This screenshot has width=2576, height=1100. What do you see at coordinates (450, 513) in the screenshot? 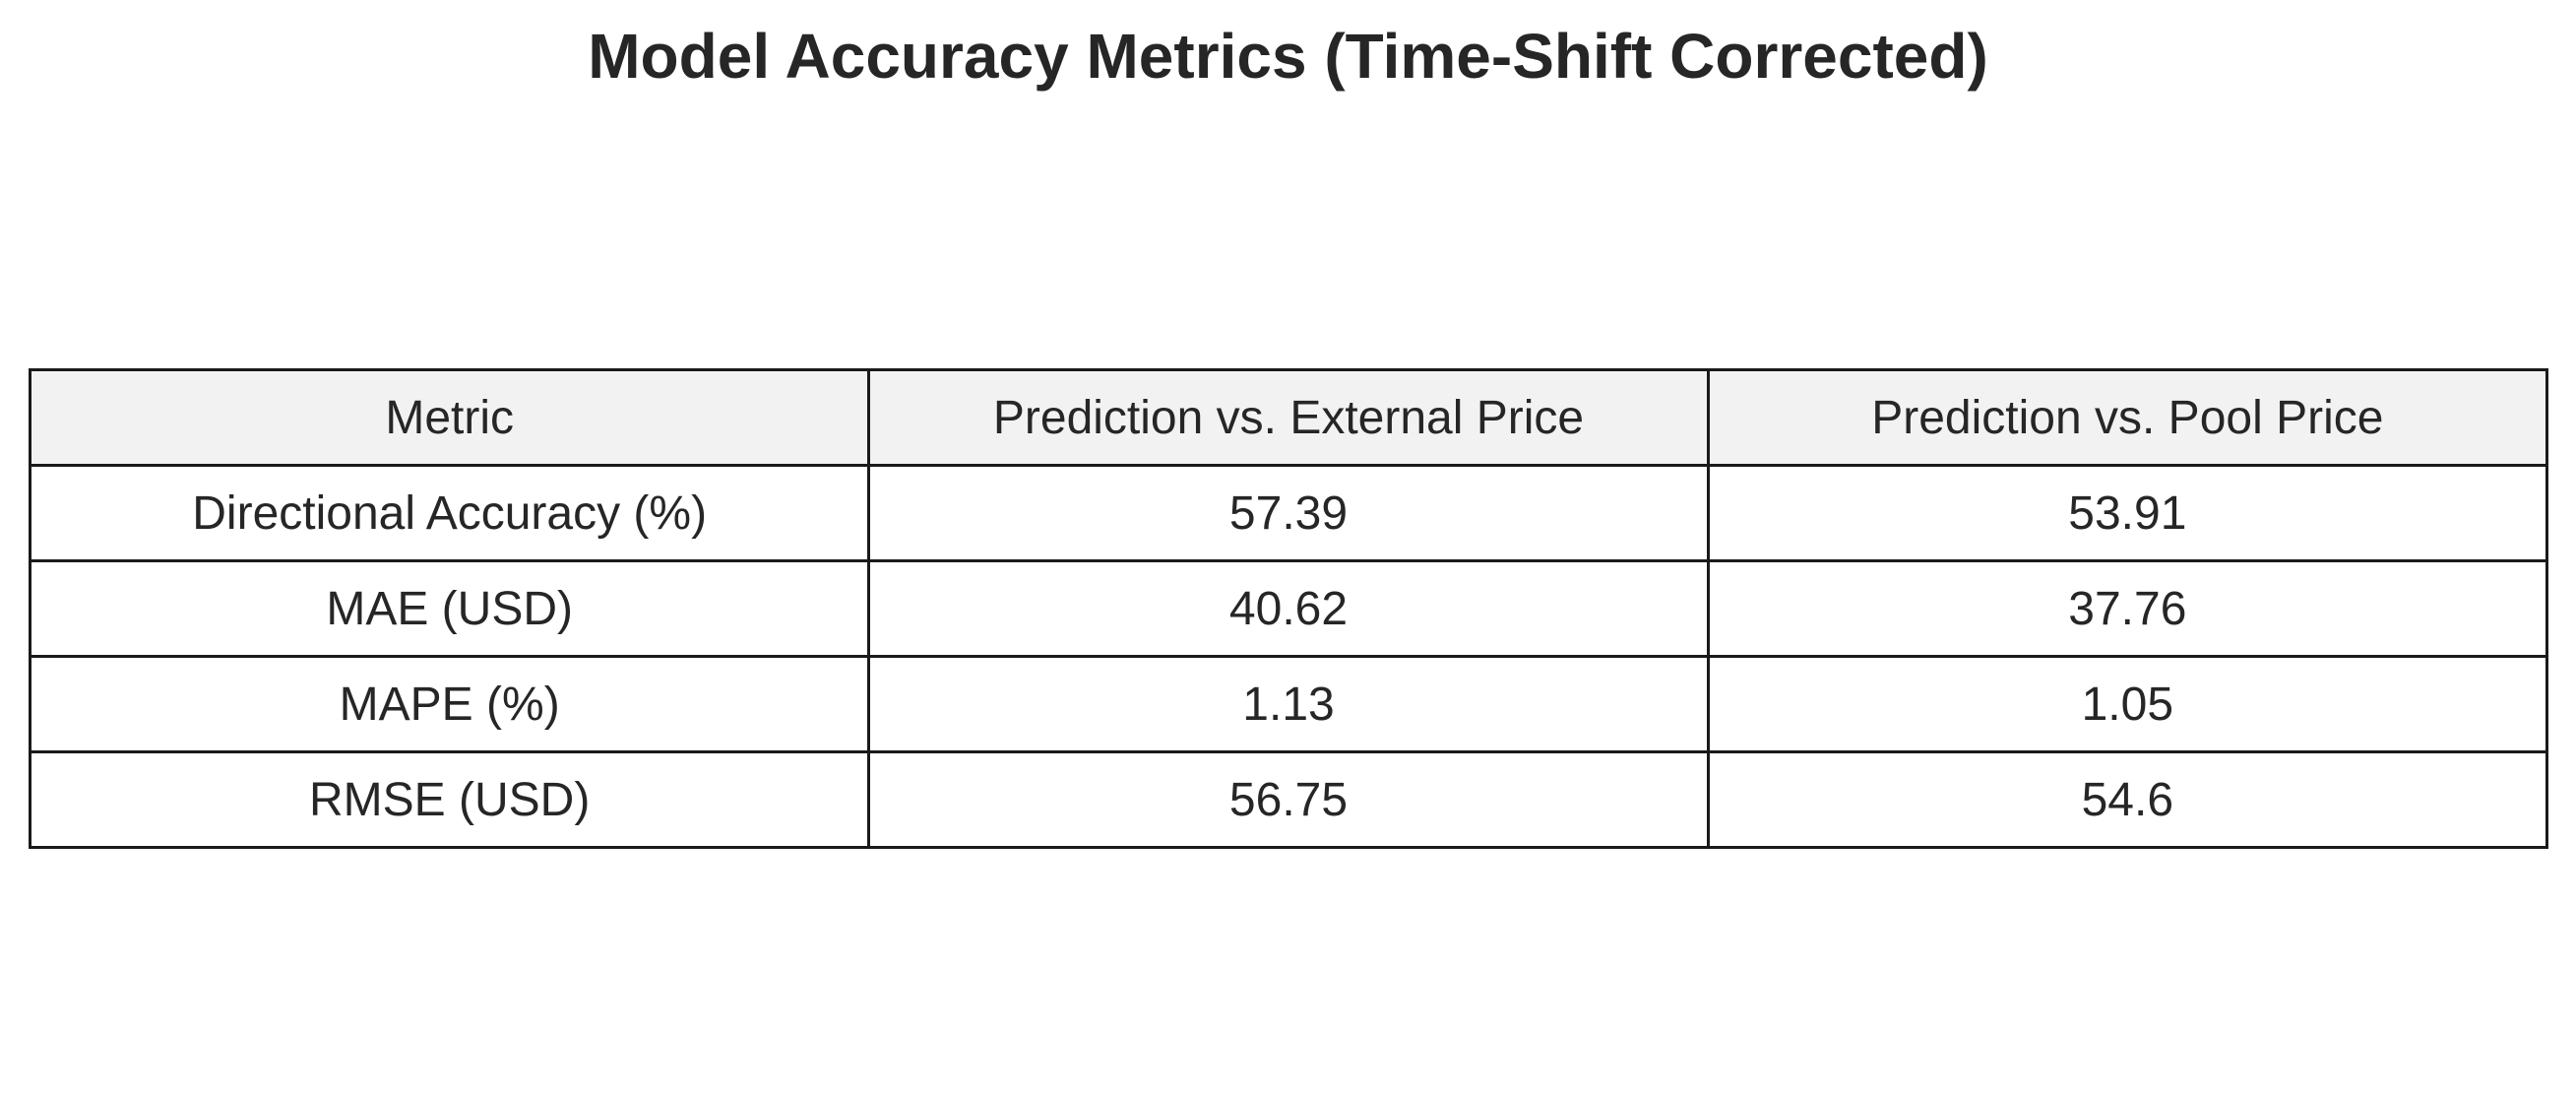
I see `table-cell-metric: Directional Accuracy (%)` at bounding box center [450, 513].